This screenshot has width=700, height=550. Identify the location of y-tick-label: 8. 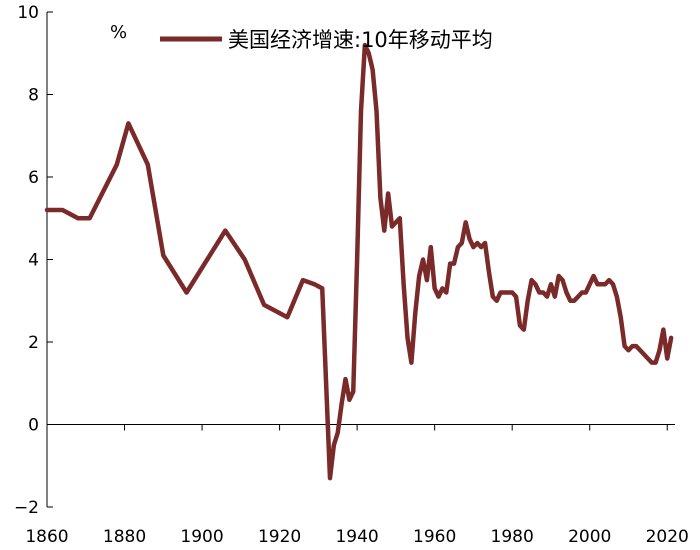
(33, 96).